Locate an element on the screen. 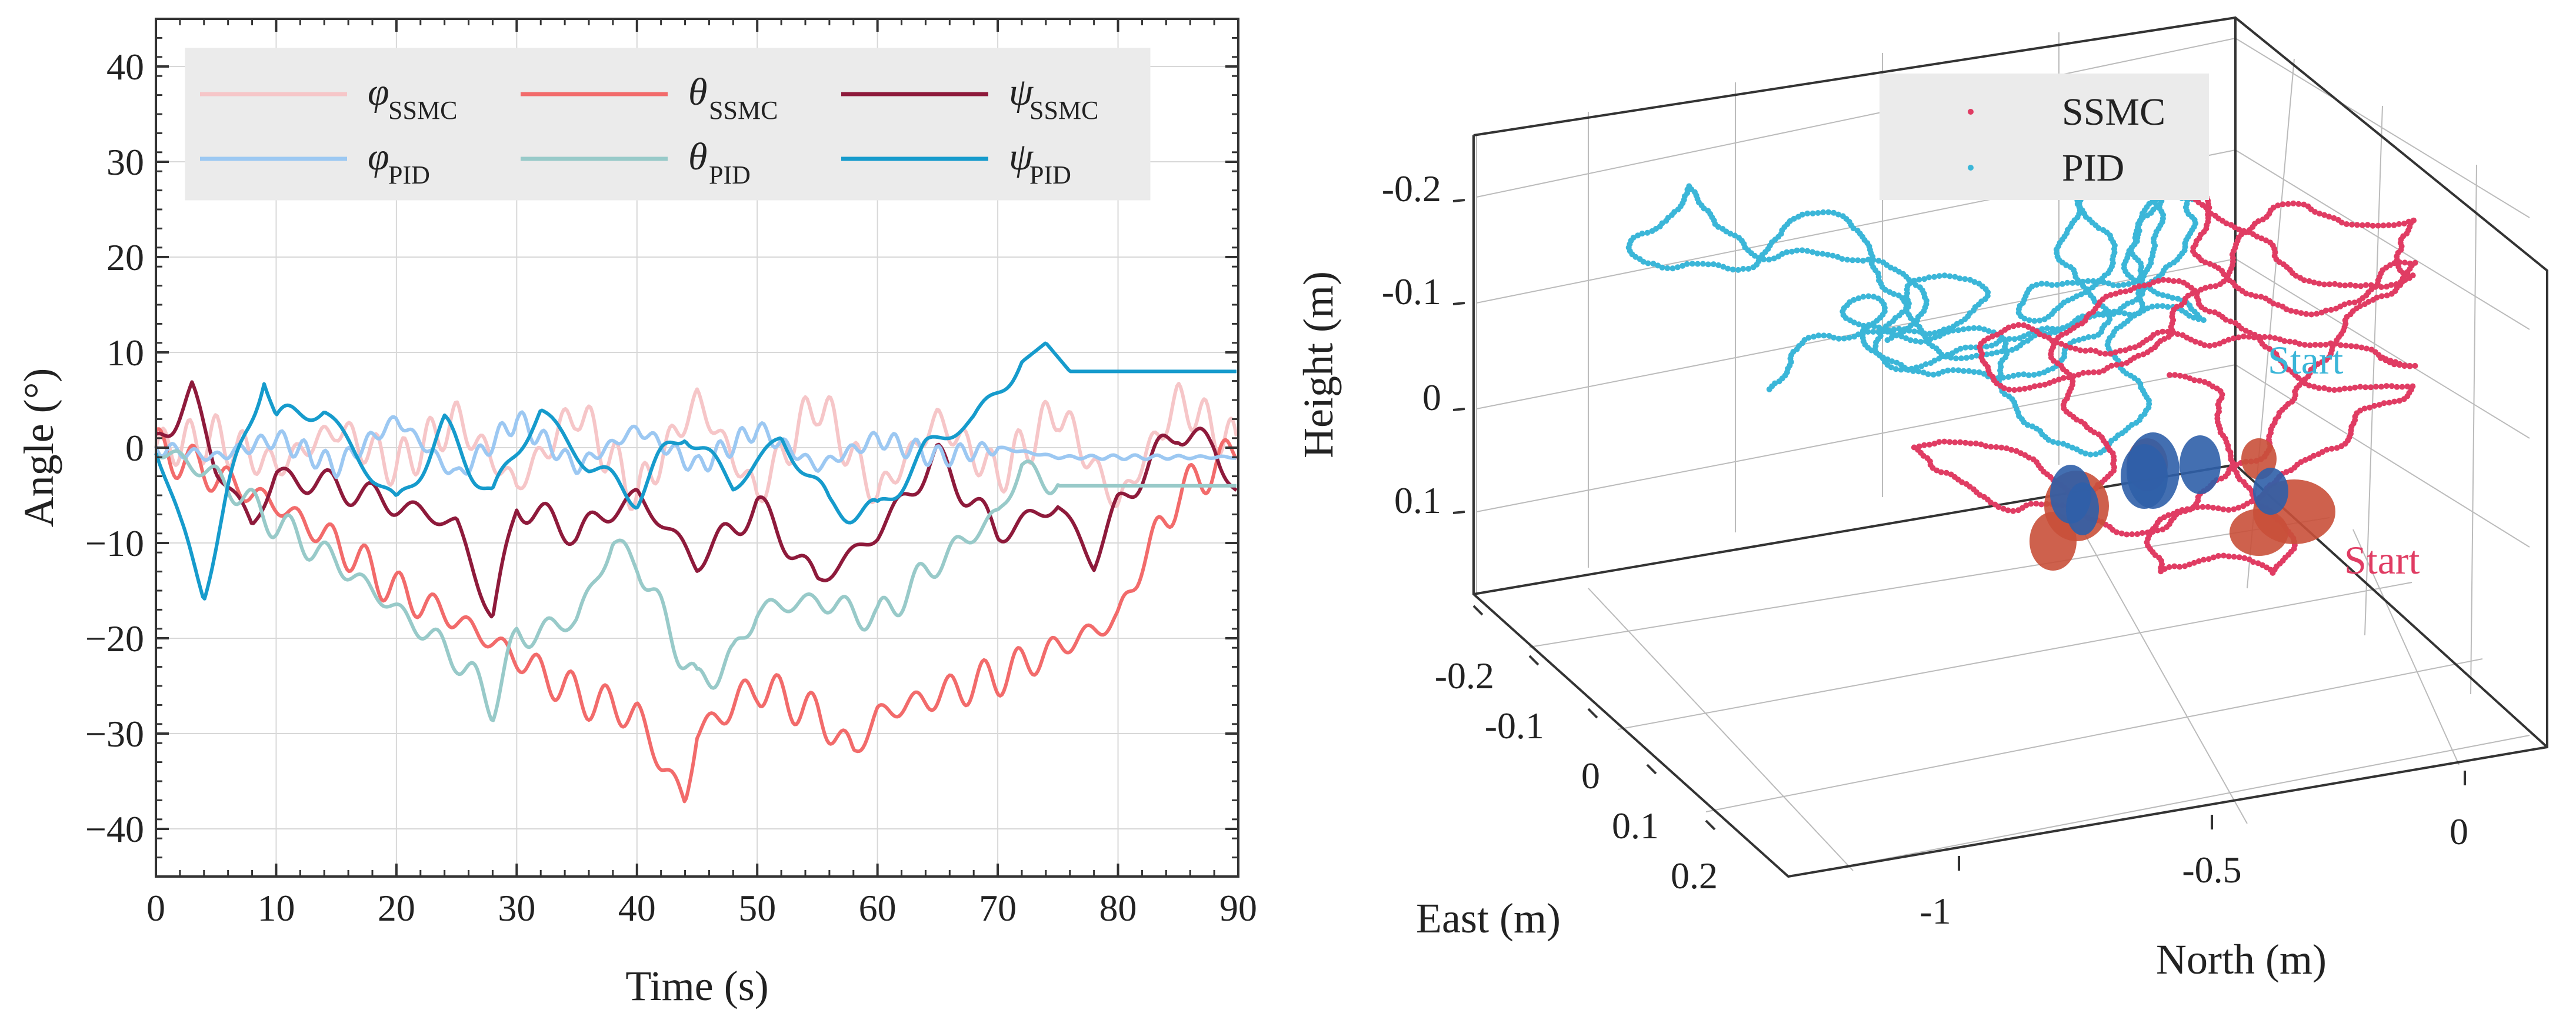 This screenshot has width=2576, height=1023. right-trajectories is located at coordinates (2022, 377).